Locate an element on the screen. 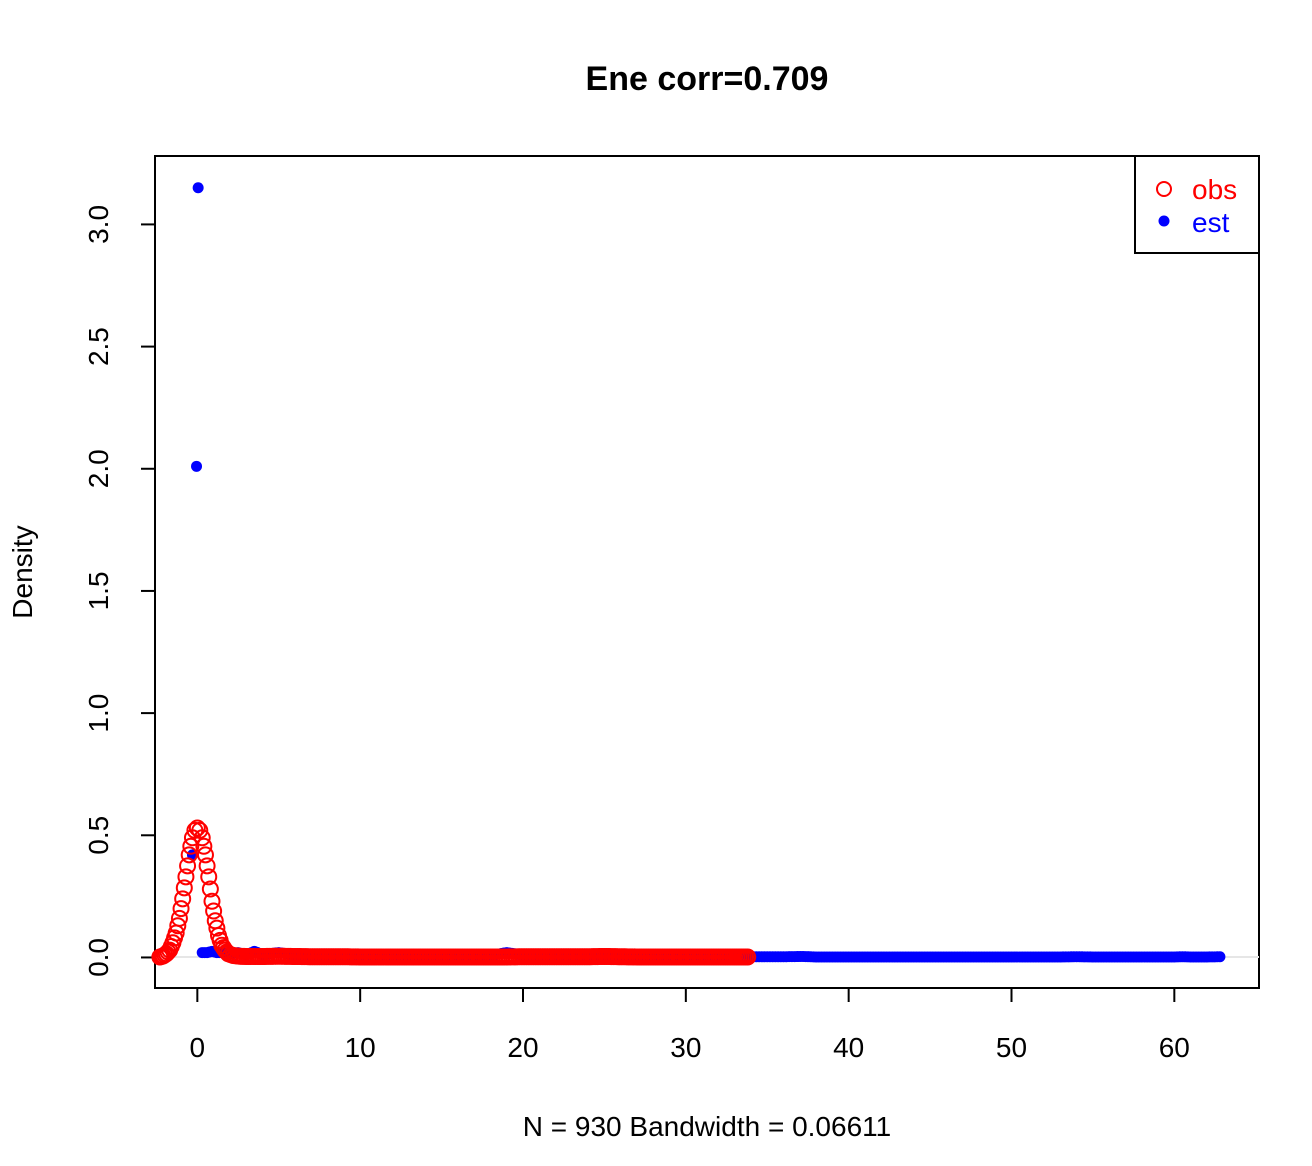 This screenshot has width=1312, height=1166. x-tick-label: 30 is located at coordinates (685, 1047).